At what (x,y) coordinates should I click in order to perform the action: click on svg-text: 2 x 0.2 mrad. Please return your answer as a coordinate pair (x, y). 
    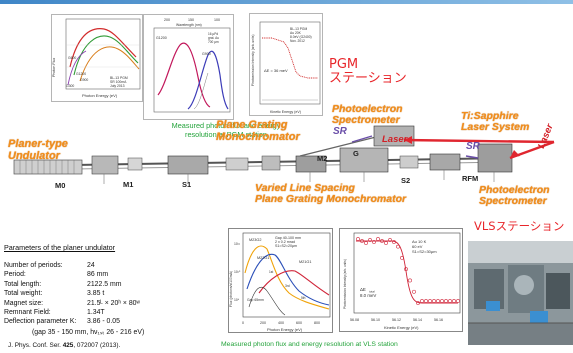
    Looking at the image, I should click on (285, 242).